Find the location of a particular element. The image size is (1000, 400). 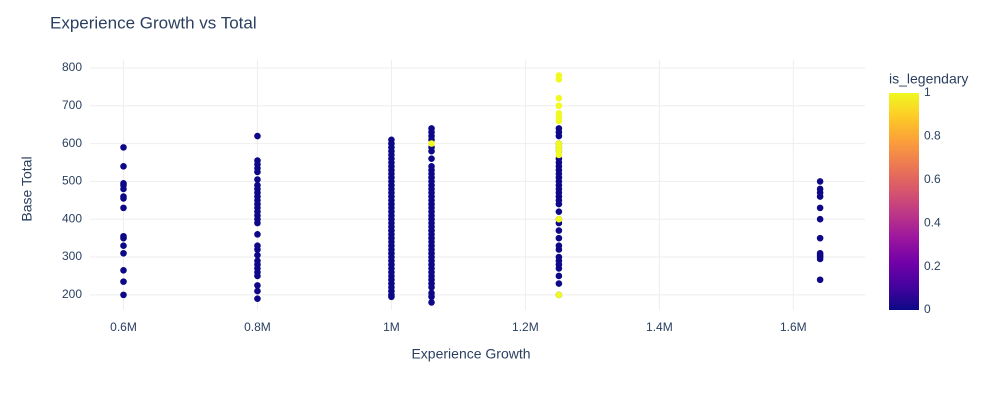

colorbar-tick-label: 0.6 is located at coordinates (932, 179).